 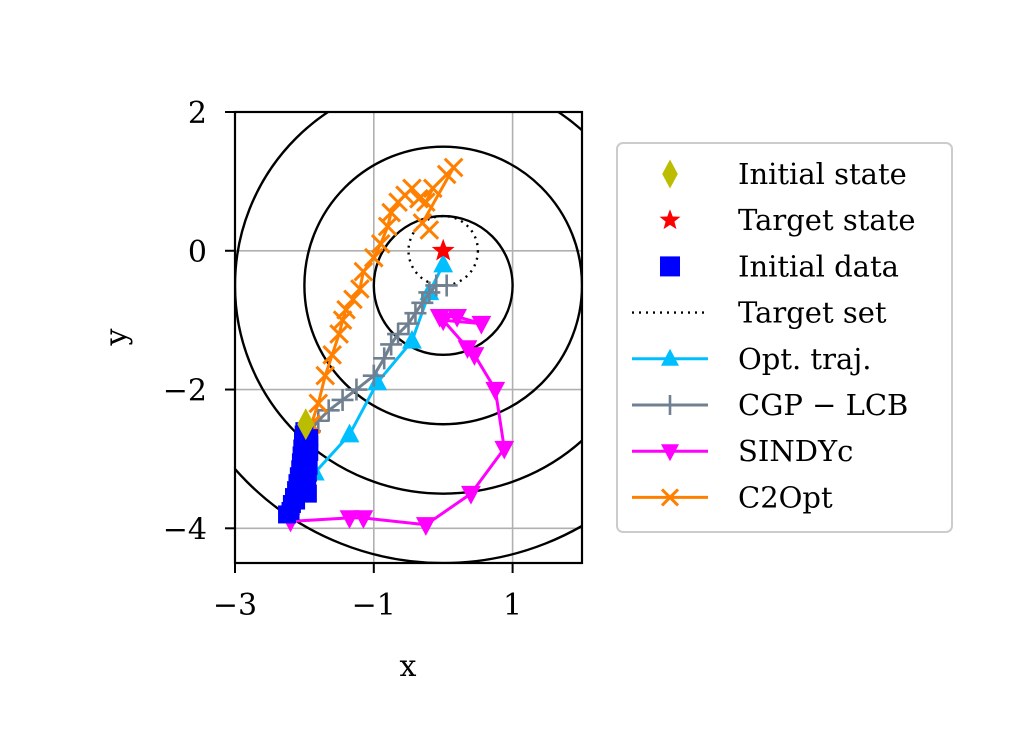 I want to click on x-axis-label: x, so click(x=408, y=666).